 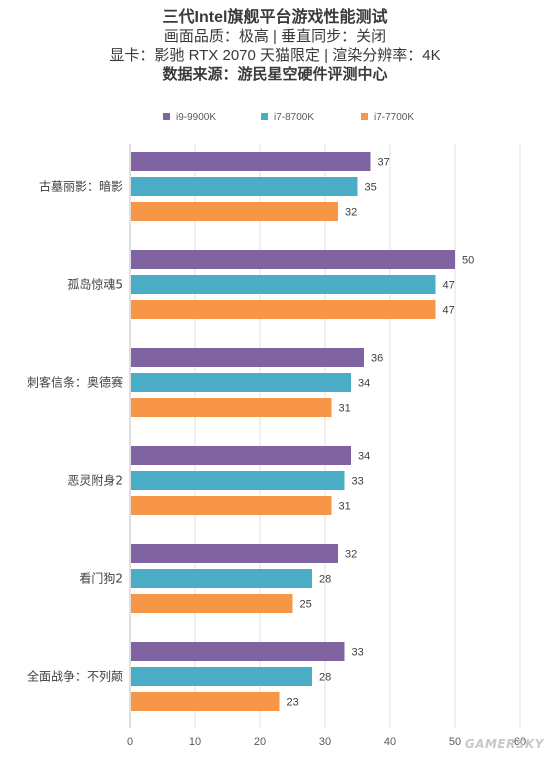 What do you see at coordinates (196, 117) in the screenshot?
I see `legend-label: i9-9900K` at bounding box center [196, 117].